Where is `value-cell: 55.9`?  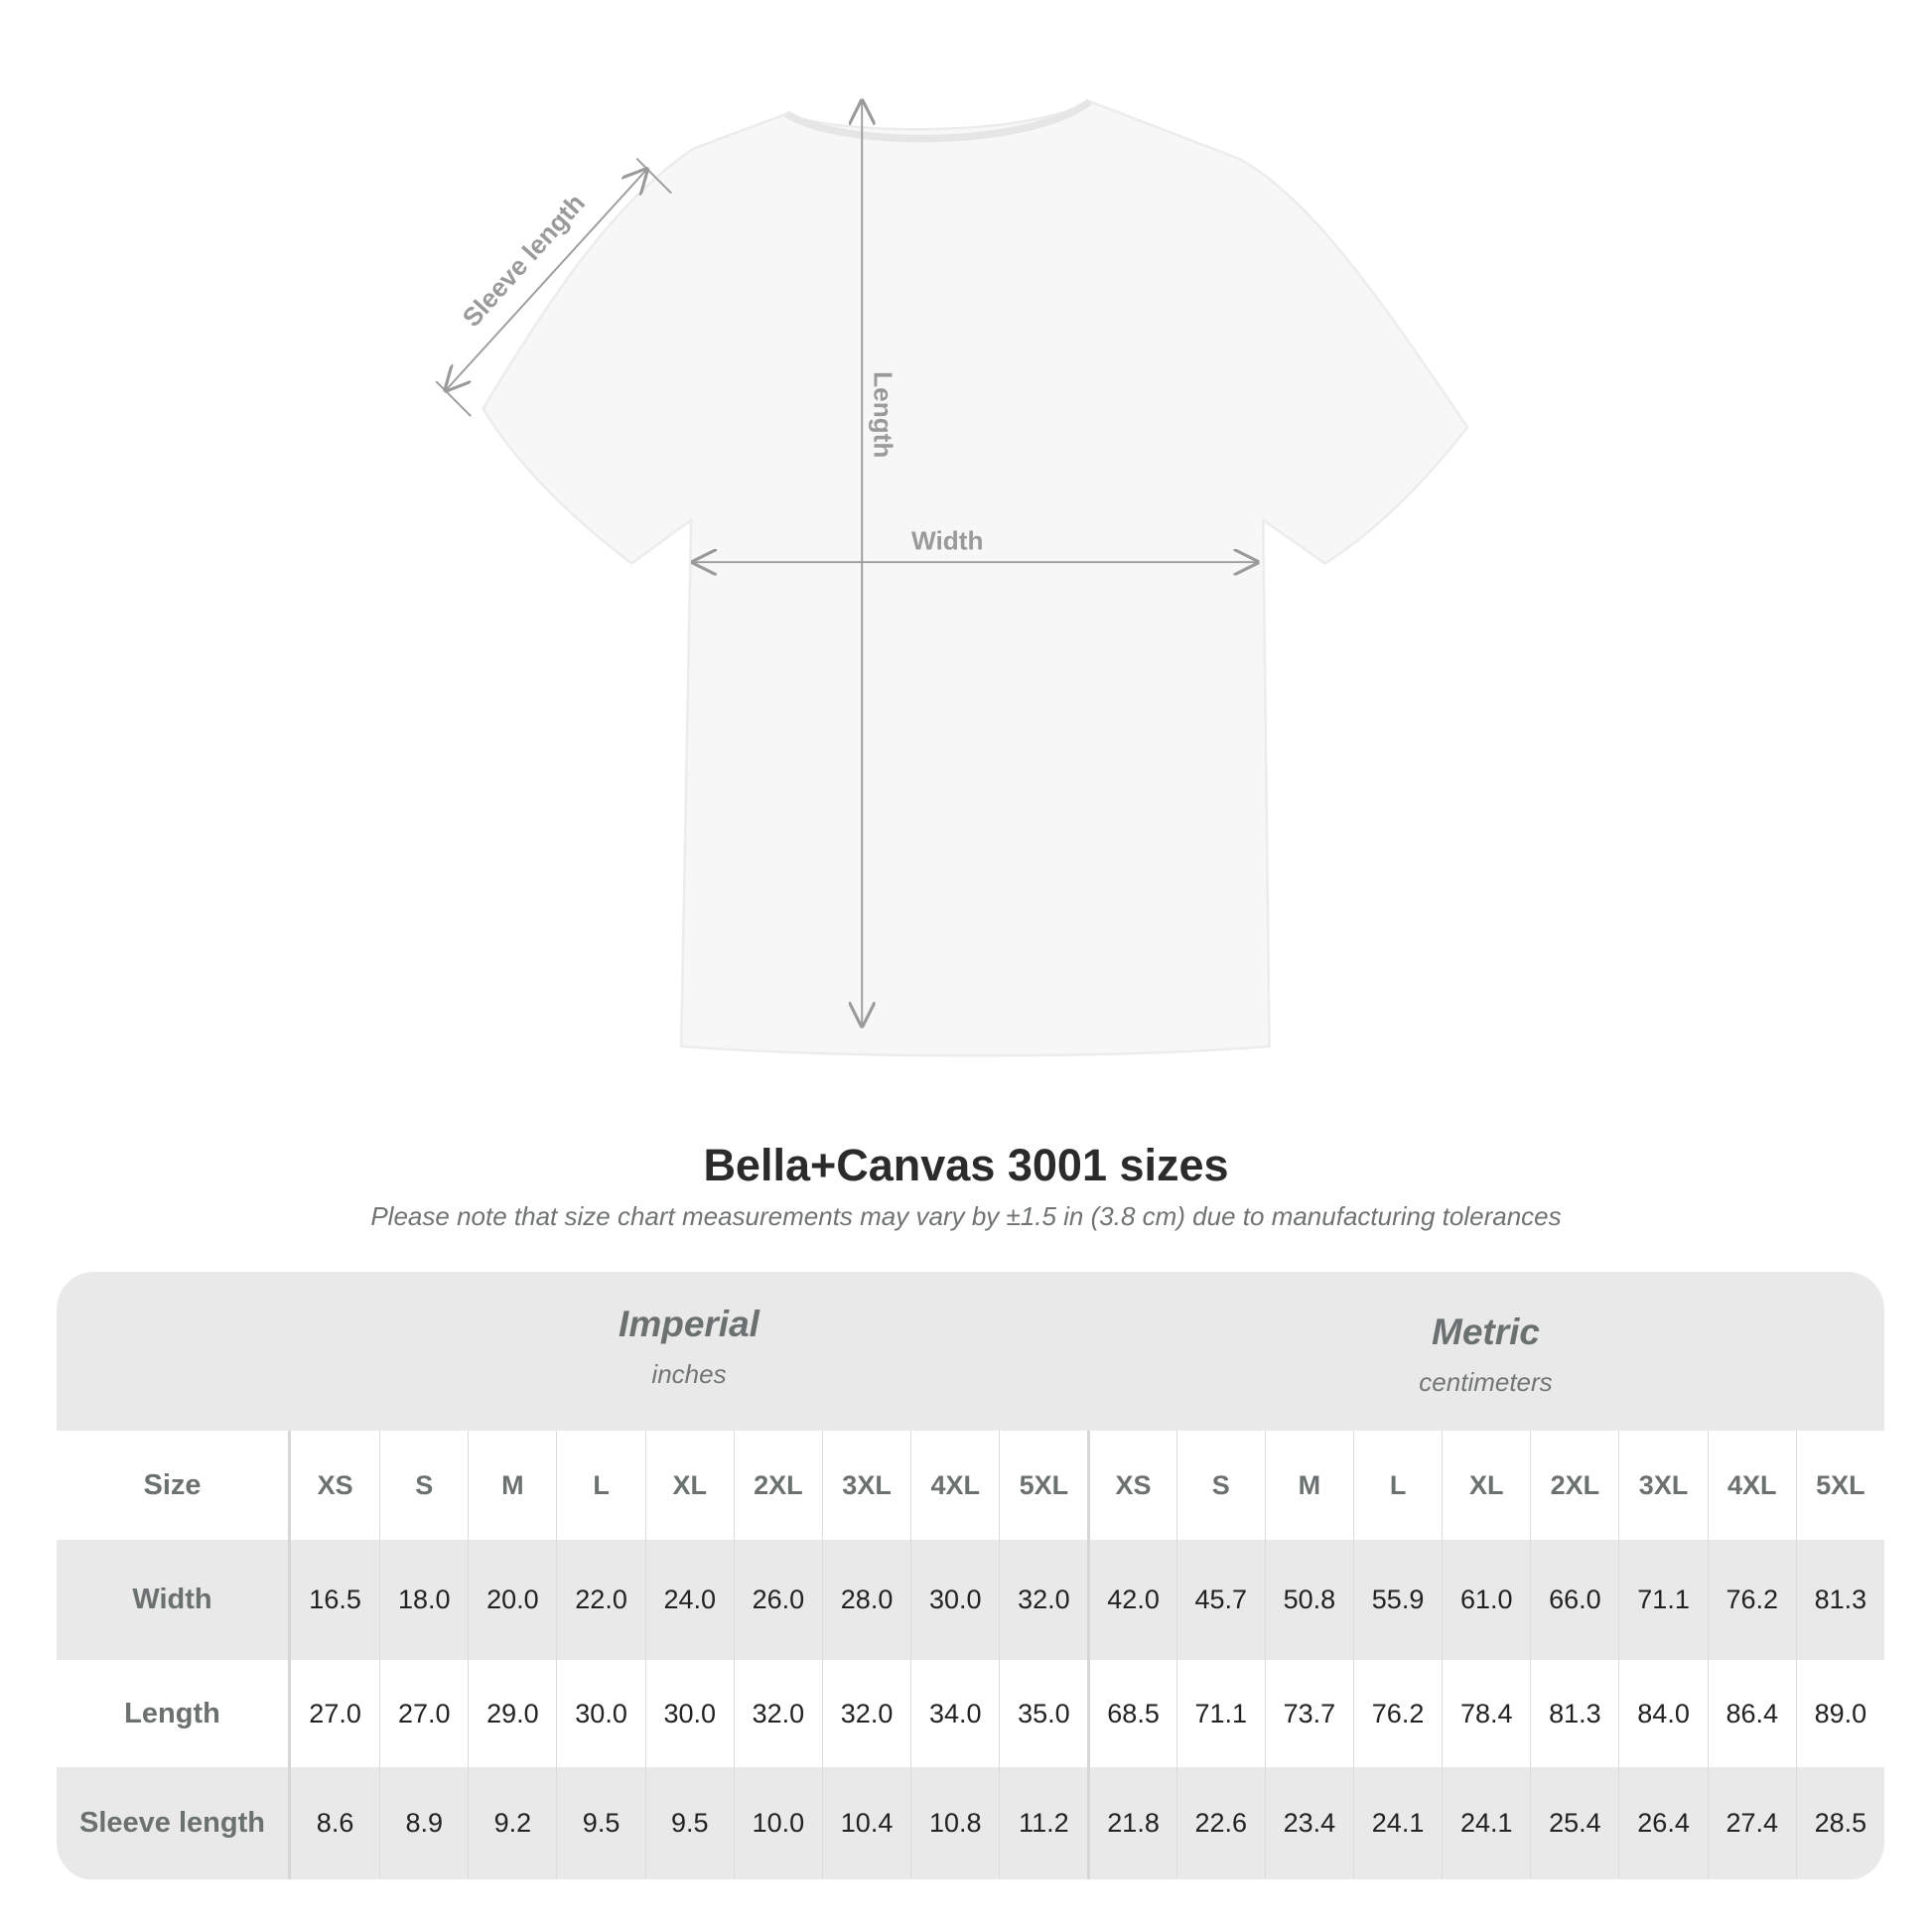
value-cell: 55.9 is located at coordinates (1397, 1600).